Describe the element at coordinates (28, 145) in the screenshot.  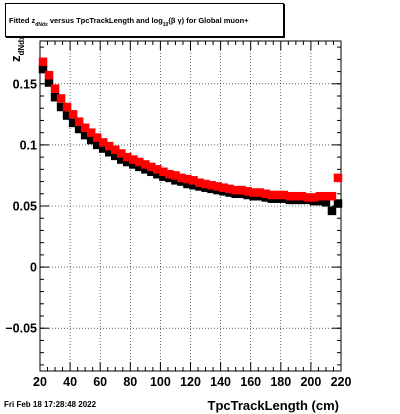
I see `y-tick-label: 0.1` at that location.